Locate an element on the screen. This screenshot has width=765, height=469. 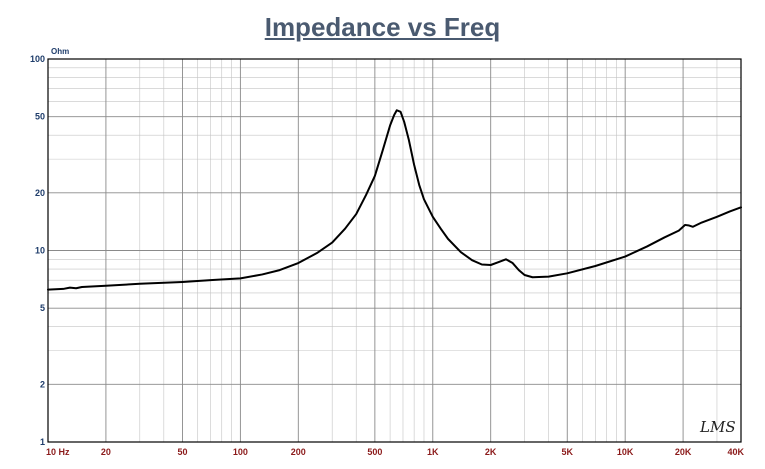
y-tick-label: 2 is located at coordinates (42, 384).